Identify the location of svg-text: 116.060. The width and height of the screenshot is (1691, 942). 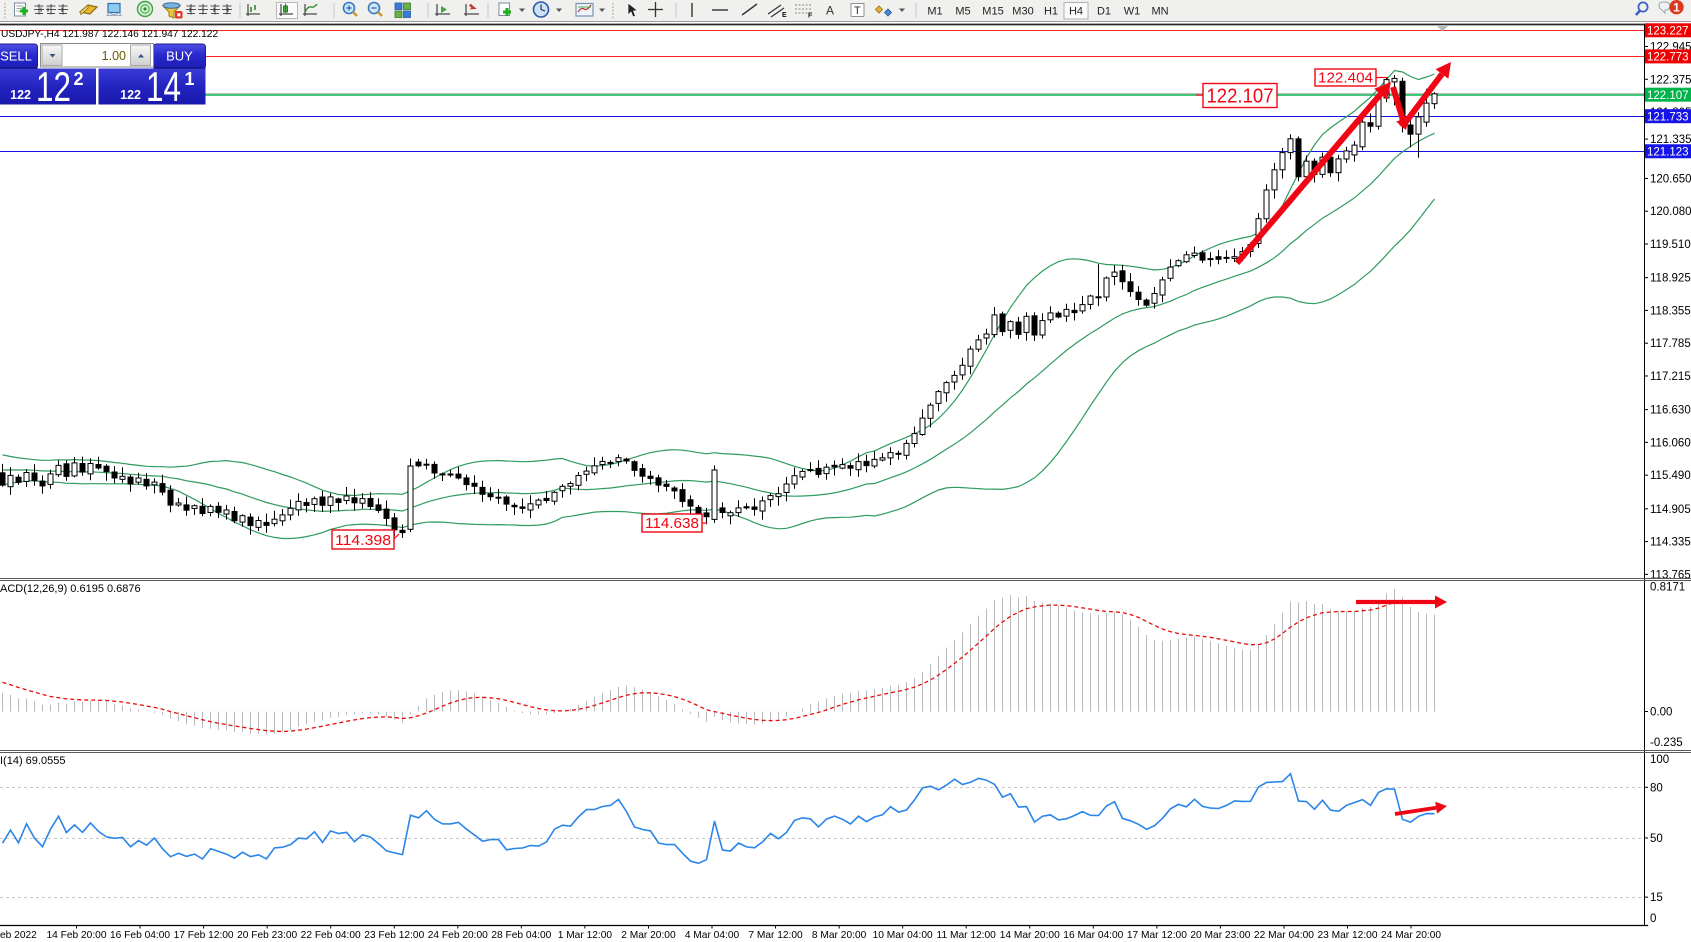
(1670, 443).